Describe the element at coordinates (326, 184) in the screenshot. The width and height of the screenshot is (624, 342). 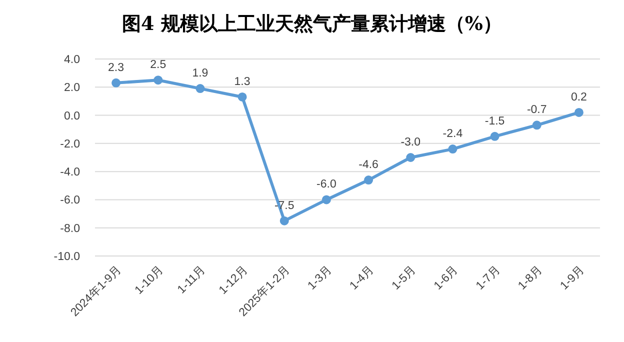
I see `data-label: -6.0` at that location.